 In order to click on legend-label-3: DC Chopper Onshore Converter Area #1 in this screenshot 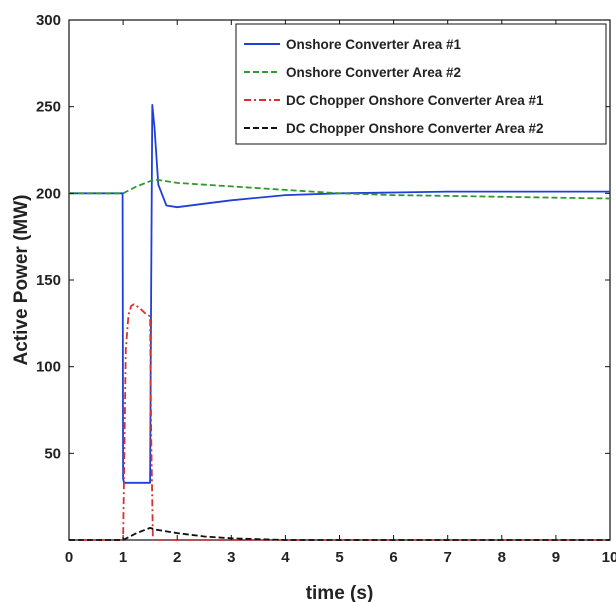, I will do `click(415, 100)`.